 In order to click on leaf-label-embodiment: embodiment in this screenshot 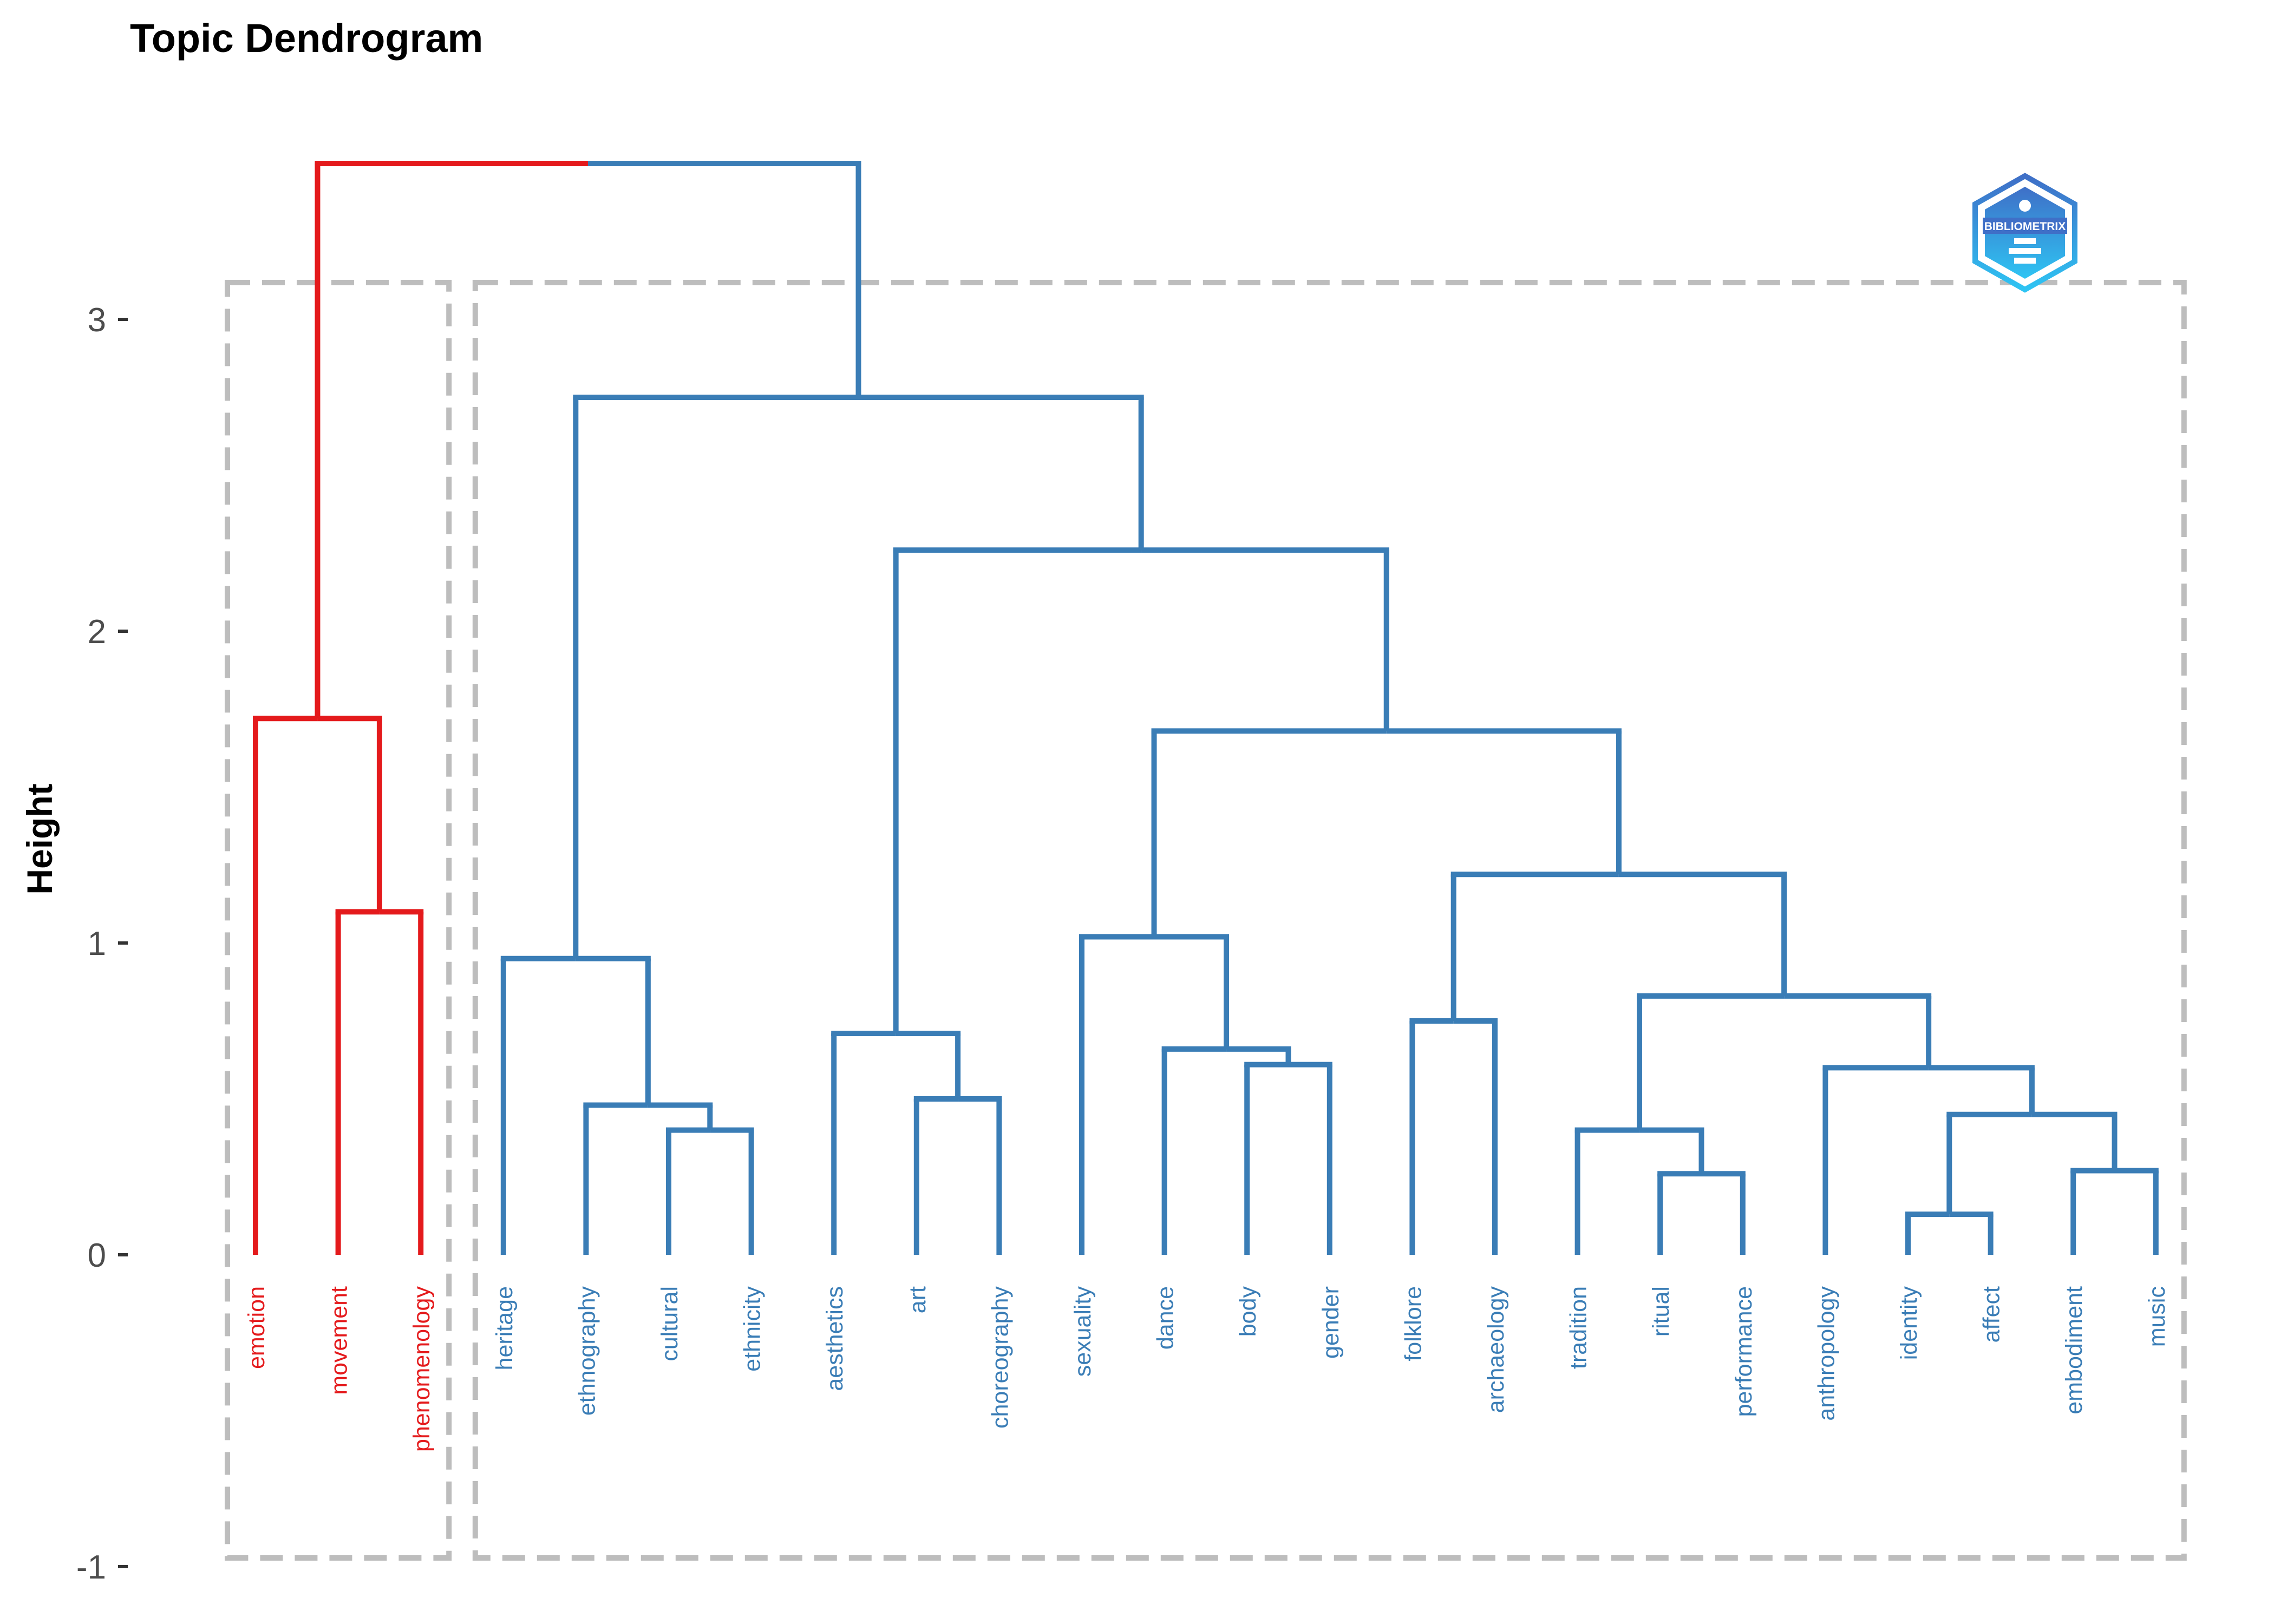, I will do `click(2074, 1350)`.